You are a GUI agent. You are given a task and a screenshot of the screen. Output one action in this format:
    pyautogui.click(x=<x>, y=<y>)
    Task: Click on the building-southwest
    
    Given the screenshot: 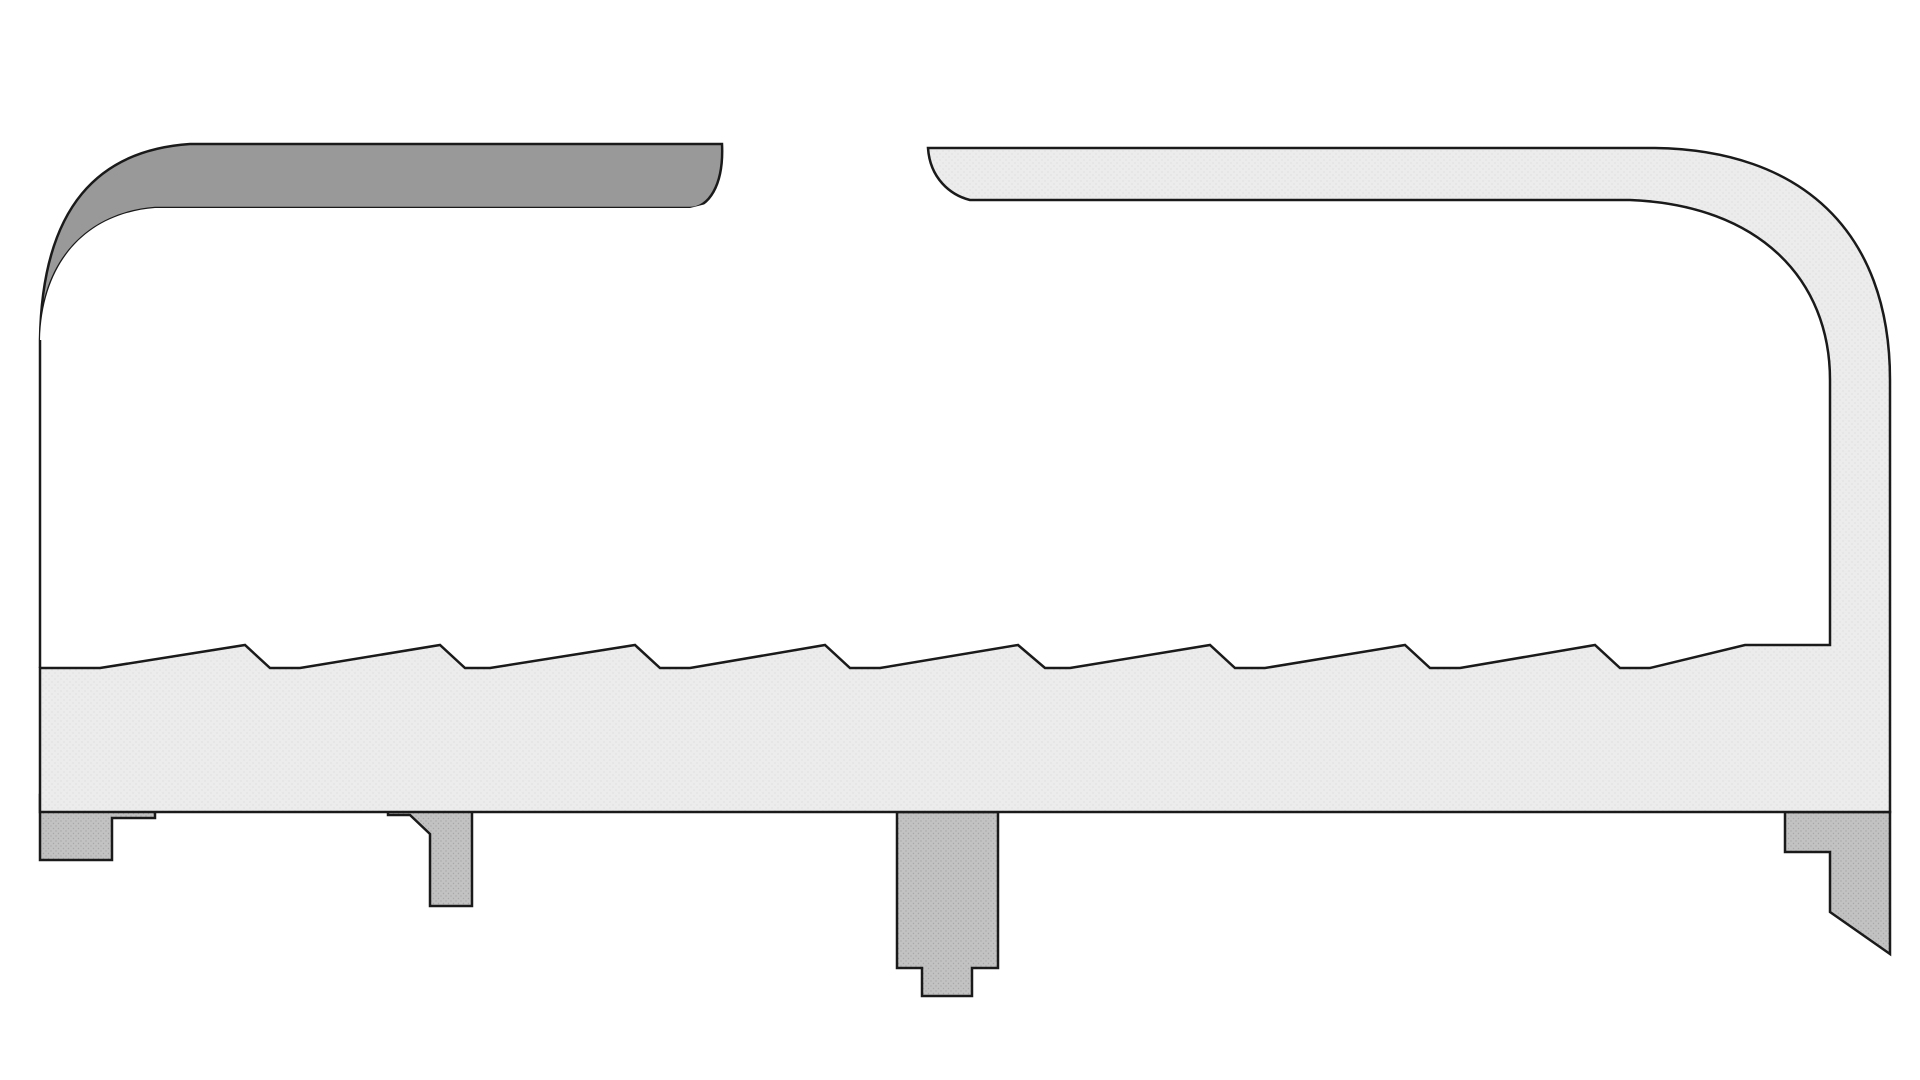 What is the action you would take?
    pyautogui.click(x=430, y=850)
    